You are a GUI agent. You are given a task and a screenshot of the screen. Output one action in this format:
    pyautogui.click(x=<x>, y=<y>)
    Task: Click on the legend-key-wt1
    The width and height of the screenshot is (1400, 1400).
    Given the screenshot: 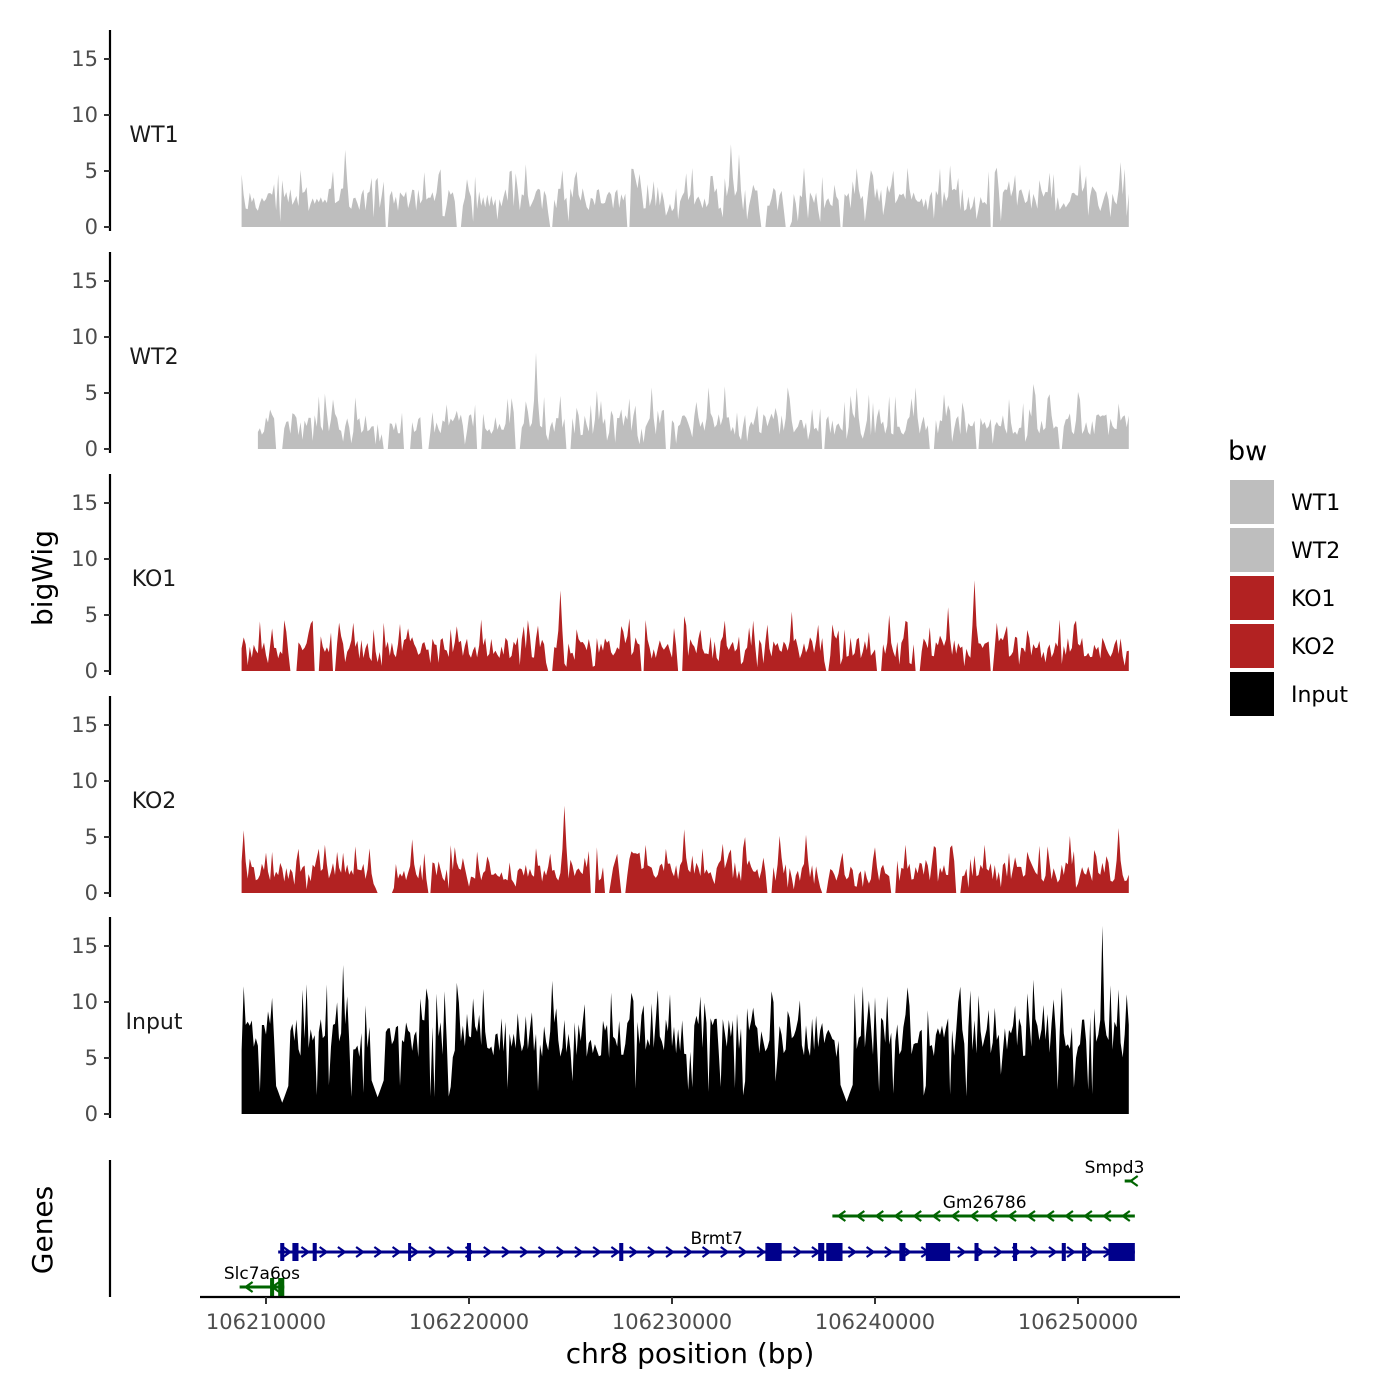 What is the action you would take?
    pyautogui.click(x=1252, y=502)
    